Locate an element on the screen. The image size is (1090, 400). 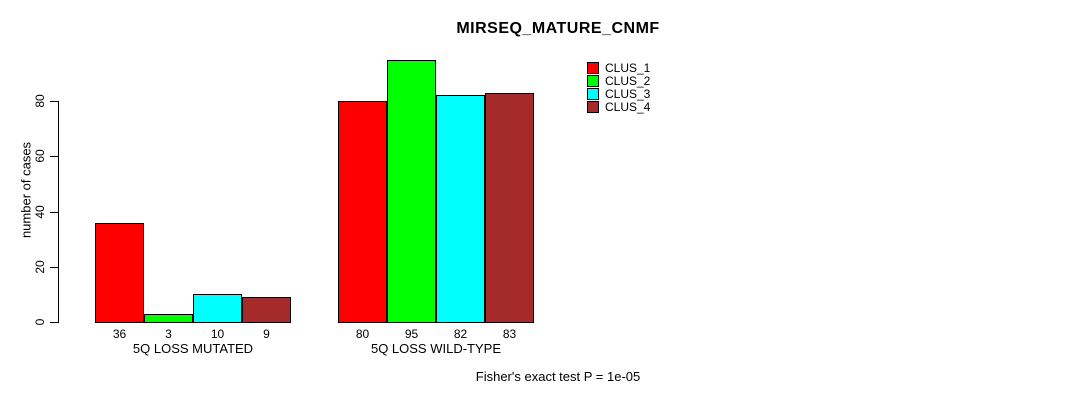
y-axis-tick-label: 60 is located at coordinates (40, 156).